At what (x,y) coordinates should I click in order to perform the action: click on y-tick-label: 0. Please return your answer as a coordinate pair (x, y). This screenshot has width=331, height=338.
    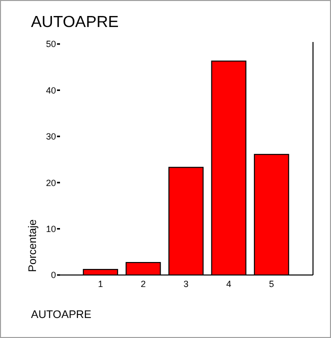
    Looking at the image, I should click on (53, 275).